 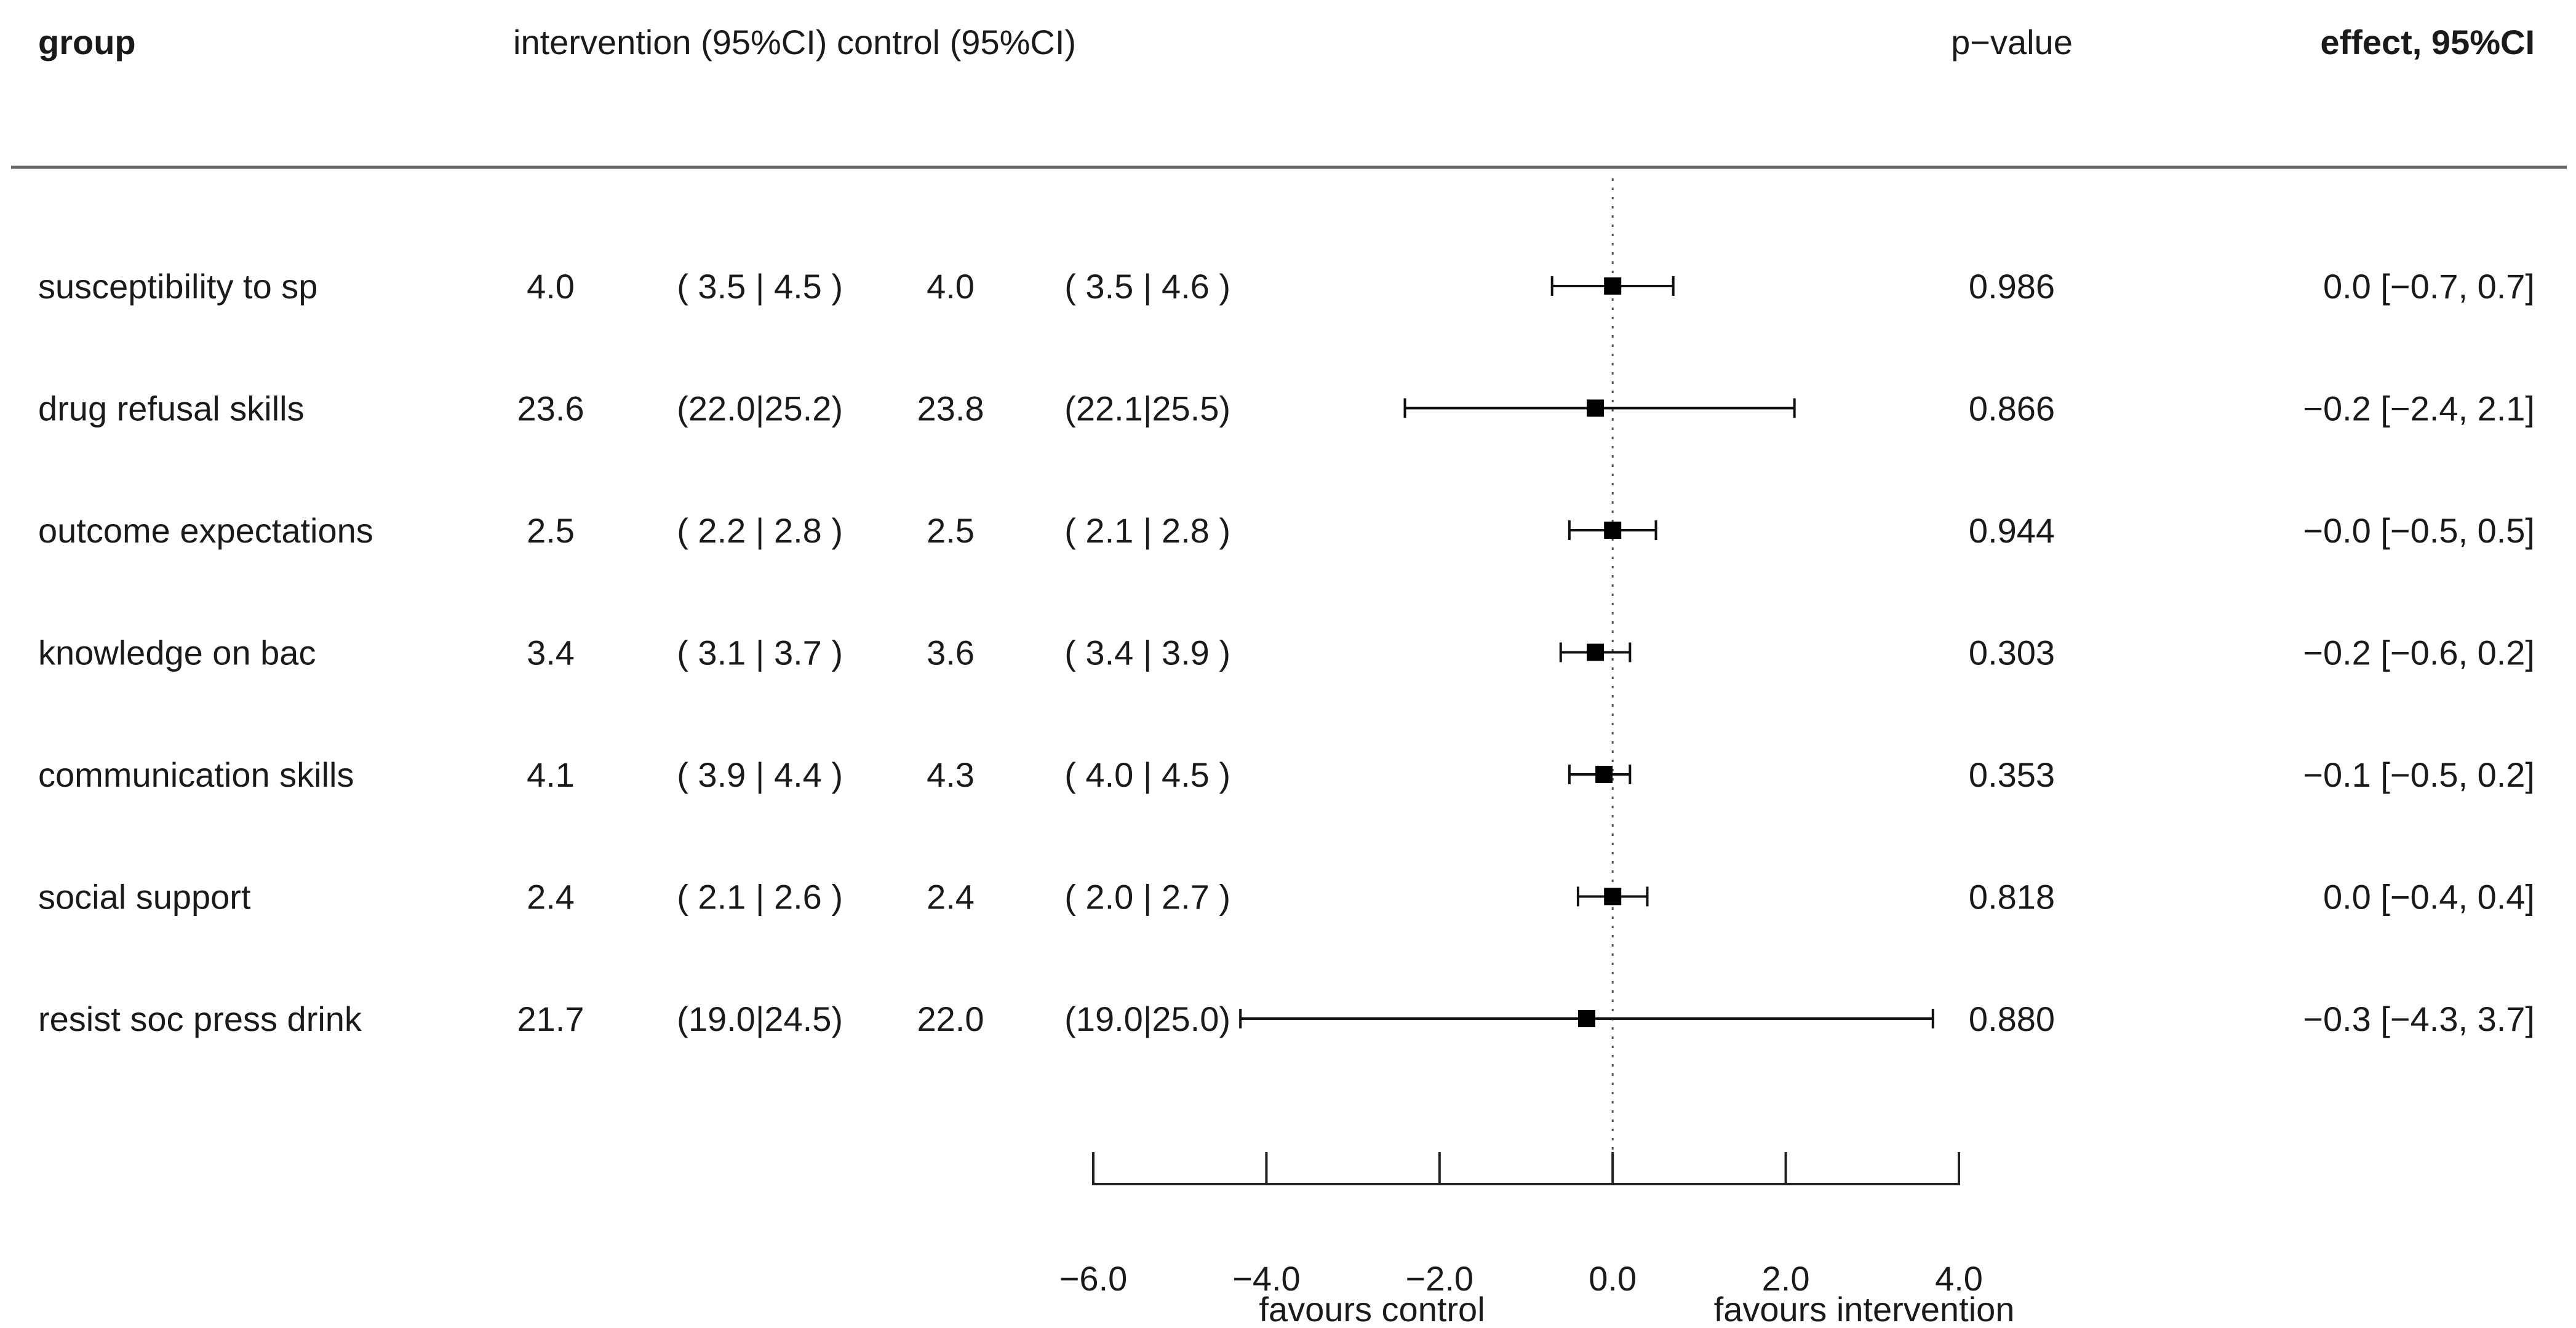 What do you see at coordinates (2419, 530) in the screenshot?
I see `row-effect-text: −0.0 [−0.5, 0.5]` at bounding box center [2419, 530].